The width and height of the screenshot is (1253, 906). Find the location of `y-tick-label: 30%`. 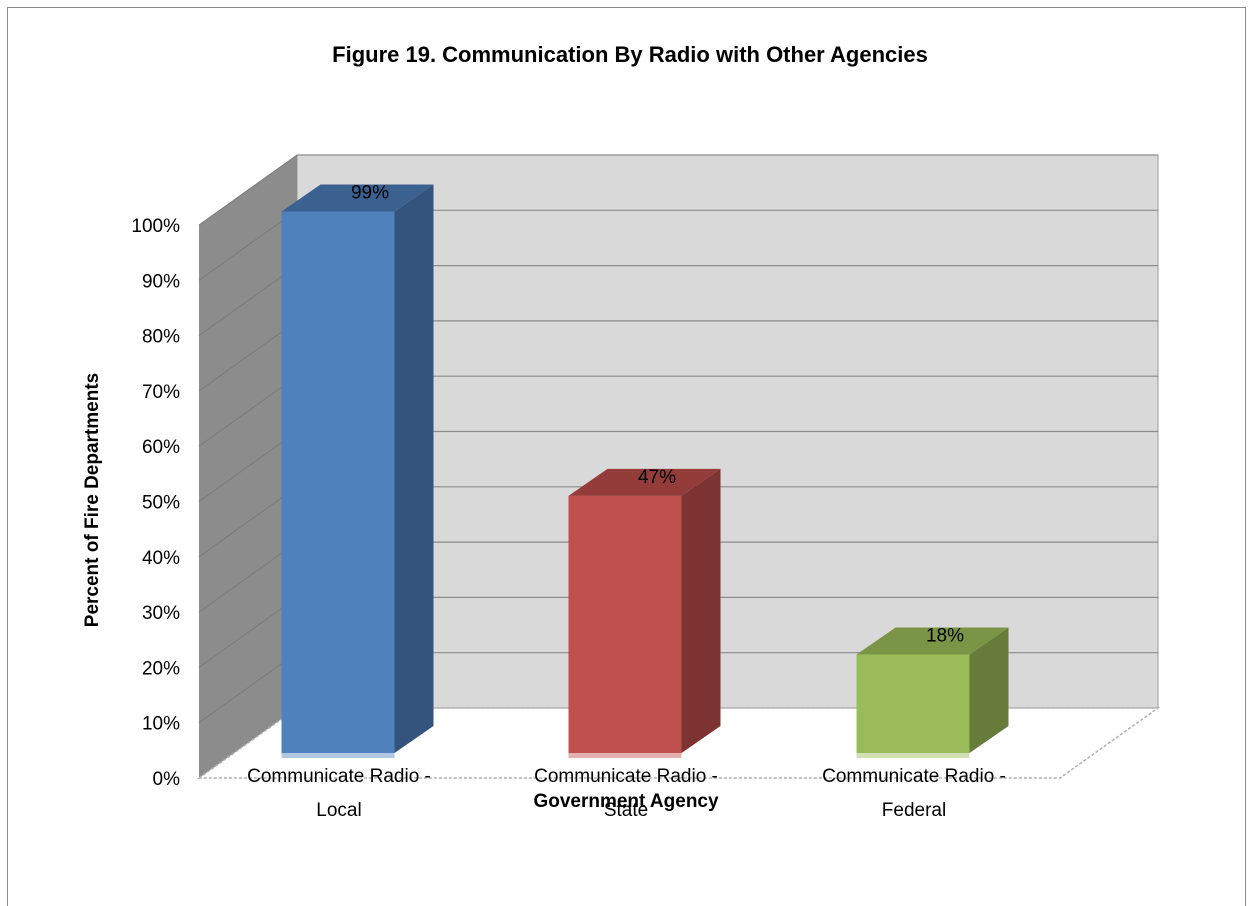

y-tick-label: 30% is located at coordinates (161, 613).